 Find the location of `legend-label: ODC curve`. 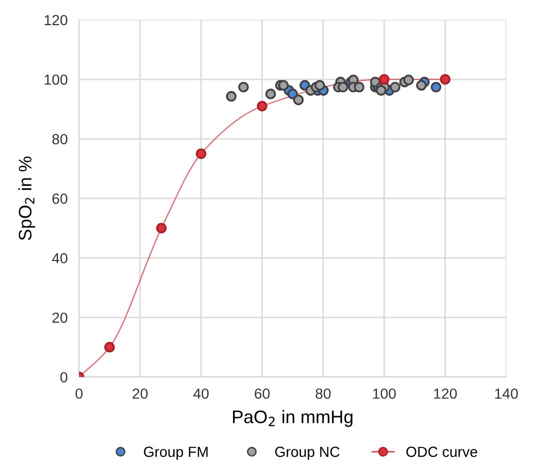

legend-label: ODC curve is located at coordinates (442, 451).